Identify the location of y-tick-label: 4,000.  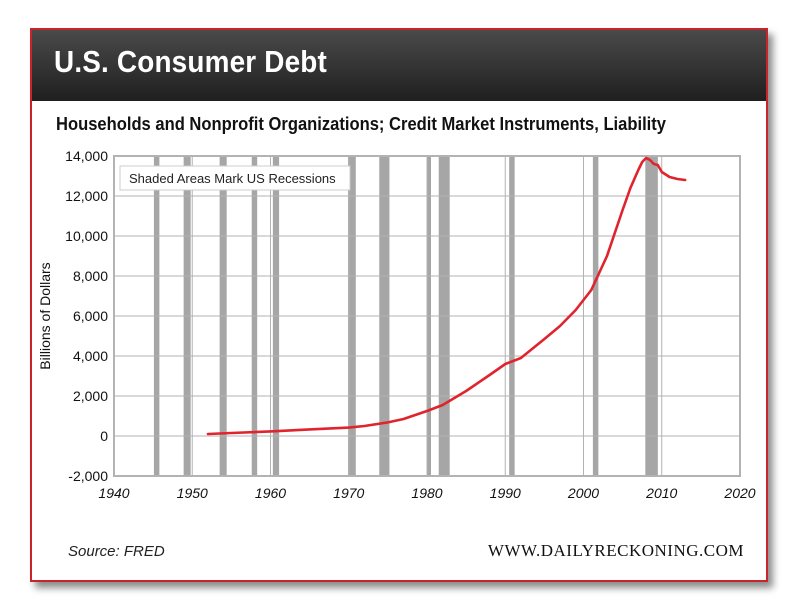
(90, 356).